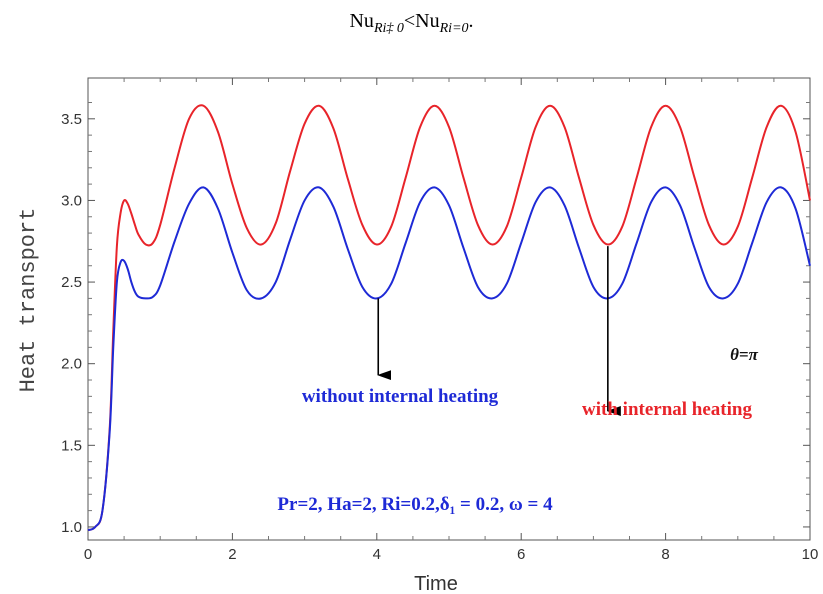  I want to click on x-tick-label: 8, so click(665, 554).